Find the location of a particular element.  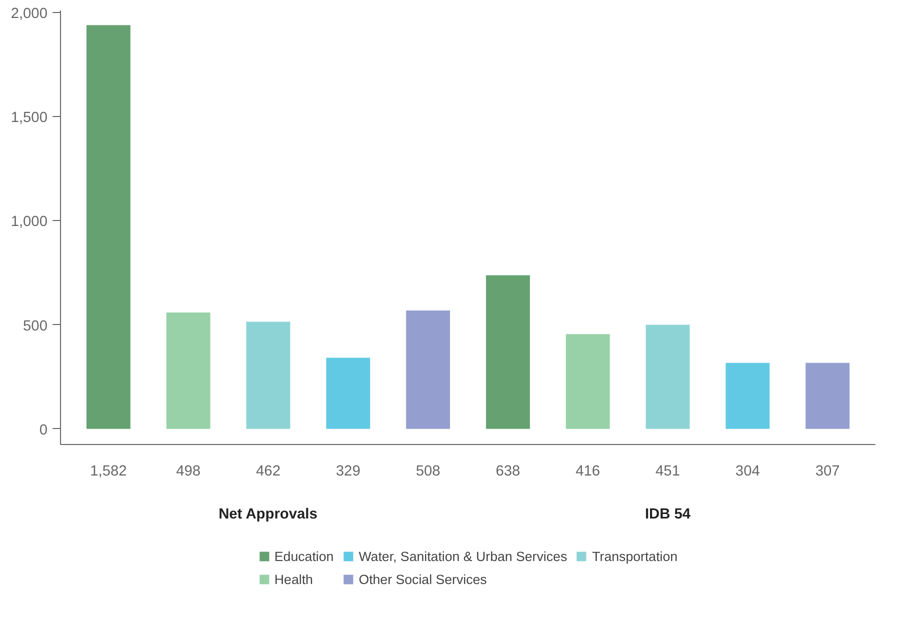

x-tick-label: 498 is located at coordinates (188, 472).